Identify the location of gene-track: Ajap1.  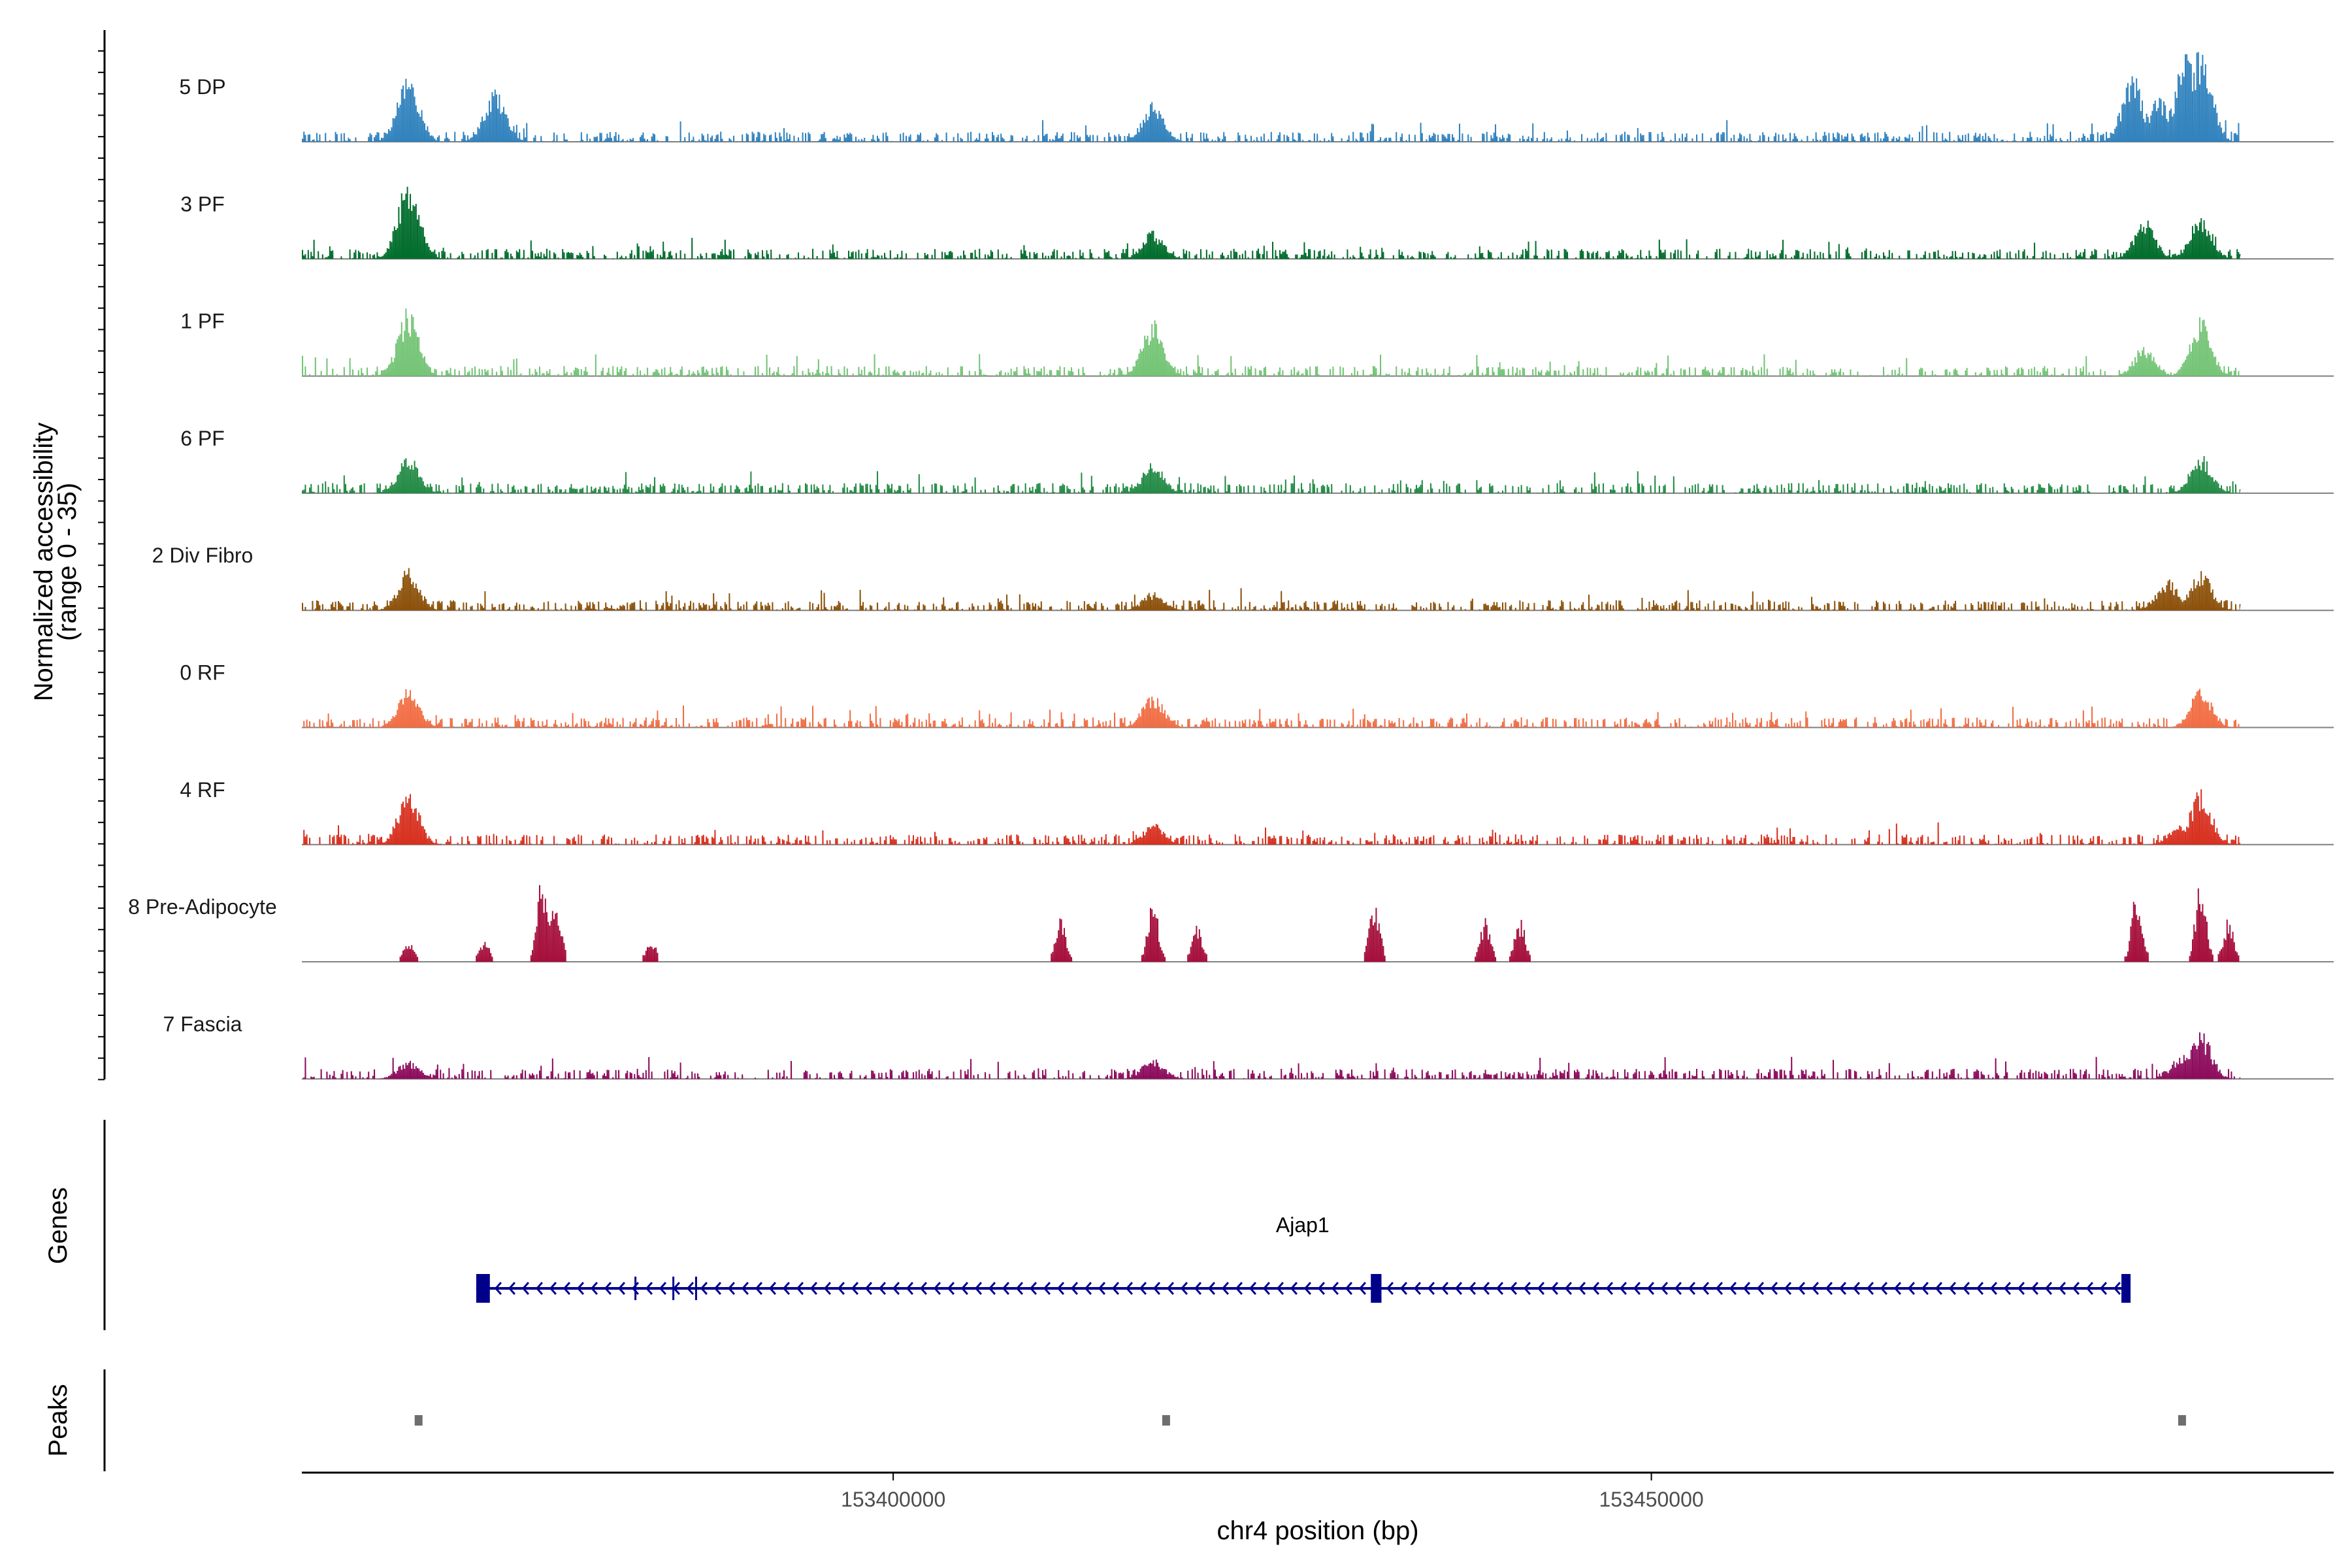
(1303, 1258).